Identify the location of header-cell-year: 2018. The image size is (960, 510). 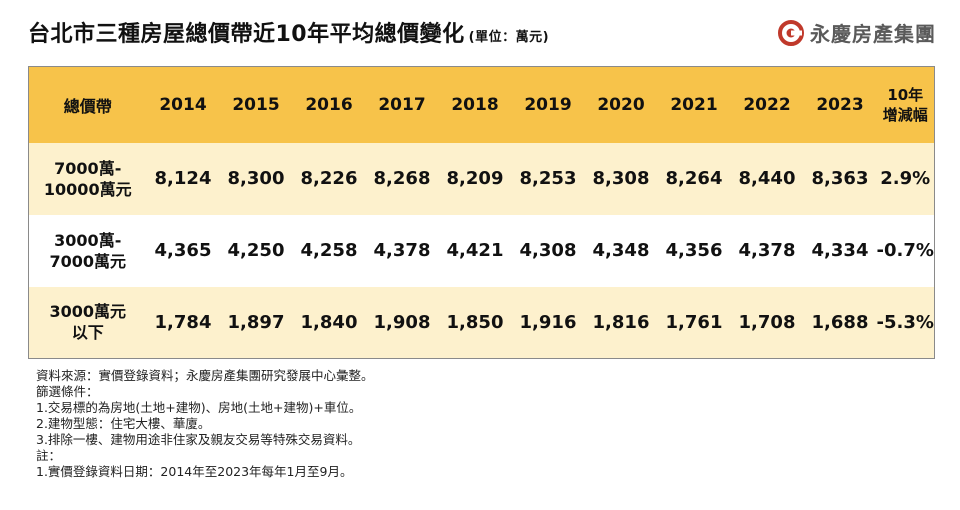
(475, 104).